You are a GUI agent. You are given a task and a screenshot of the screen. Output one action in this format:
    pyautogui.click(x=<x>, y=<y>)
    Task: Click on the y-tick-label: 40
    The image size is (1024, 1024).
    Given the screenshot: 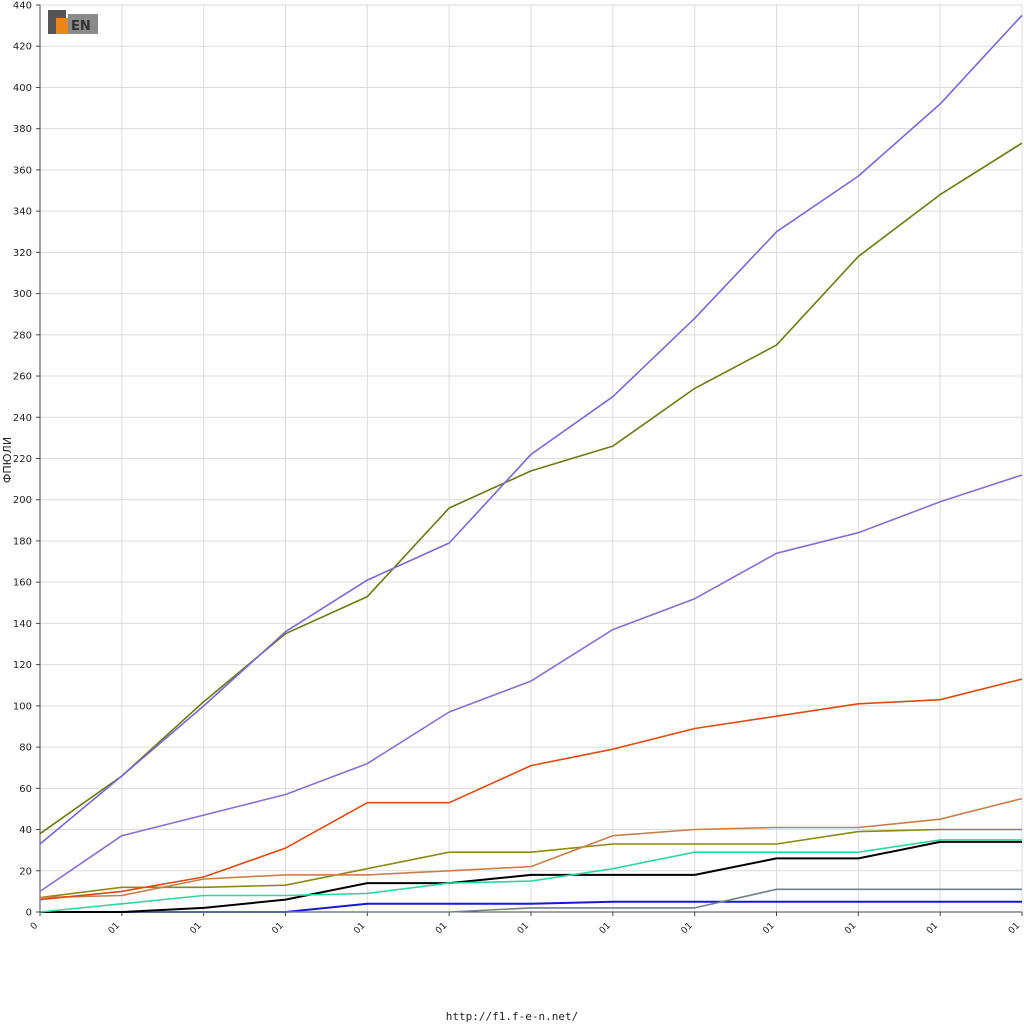 What is the action you would take?
    pyautogui.click(x=25, y=830)
    